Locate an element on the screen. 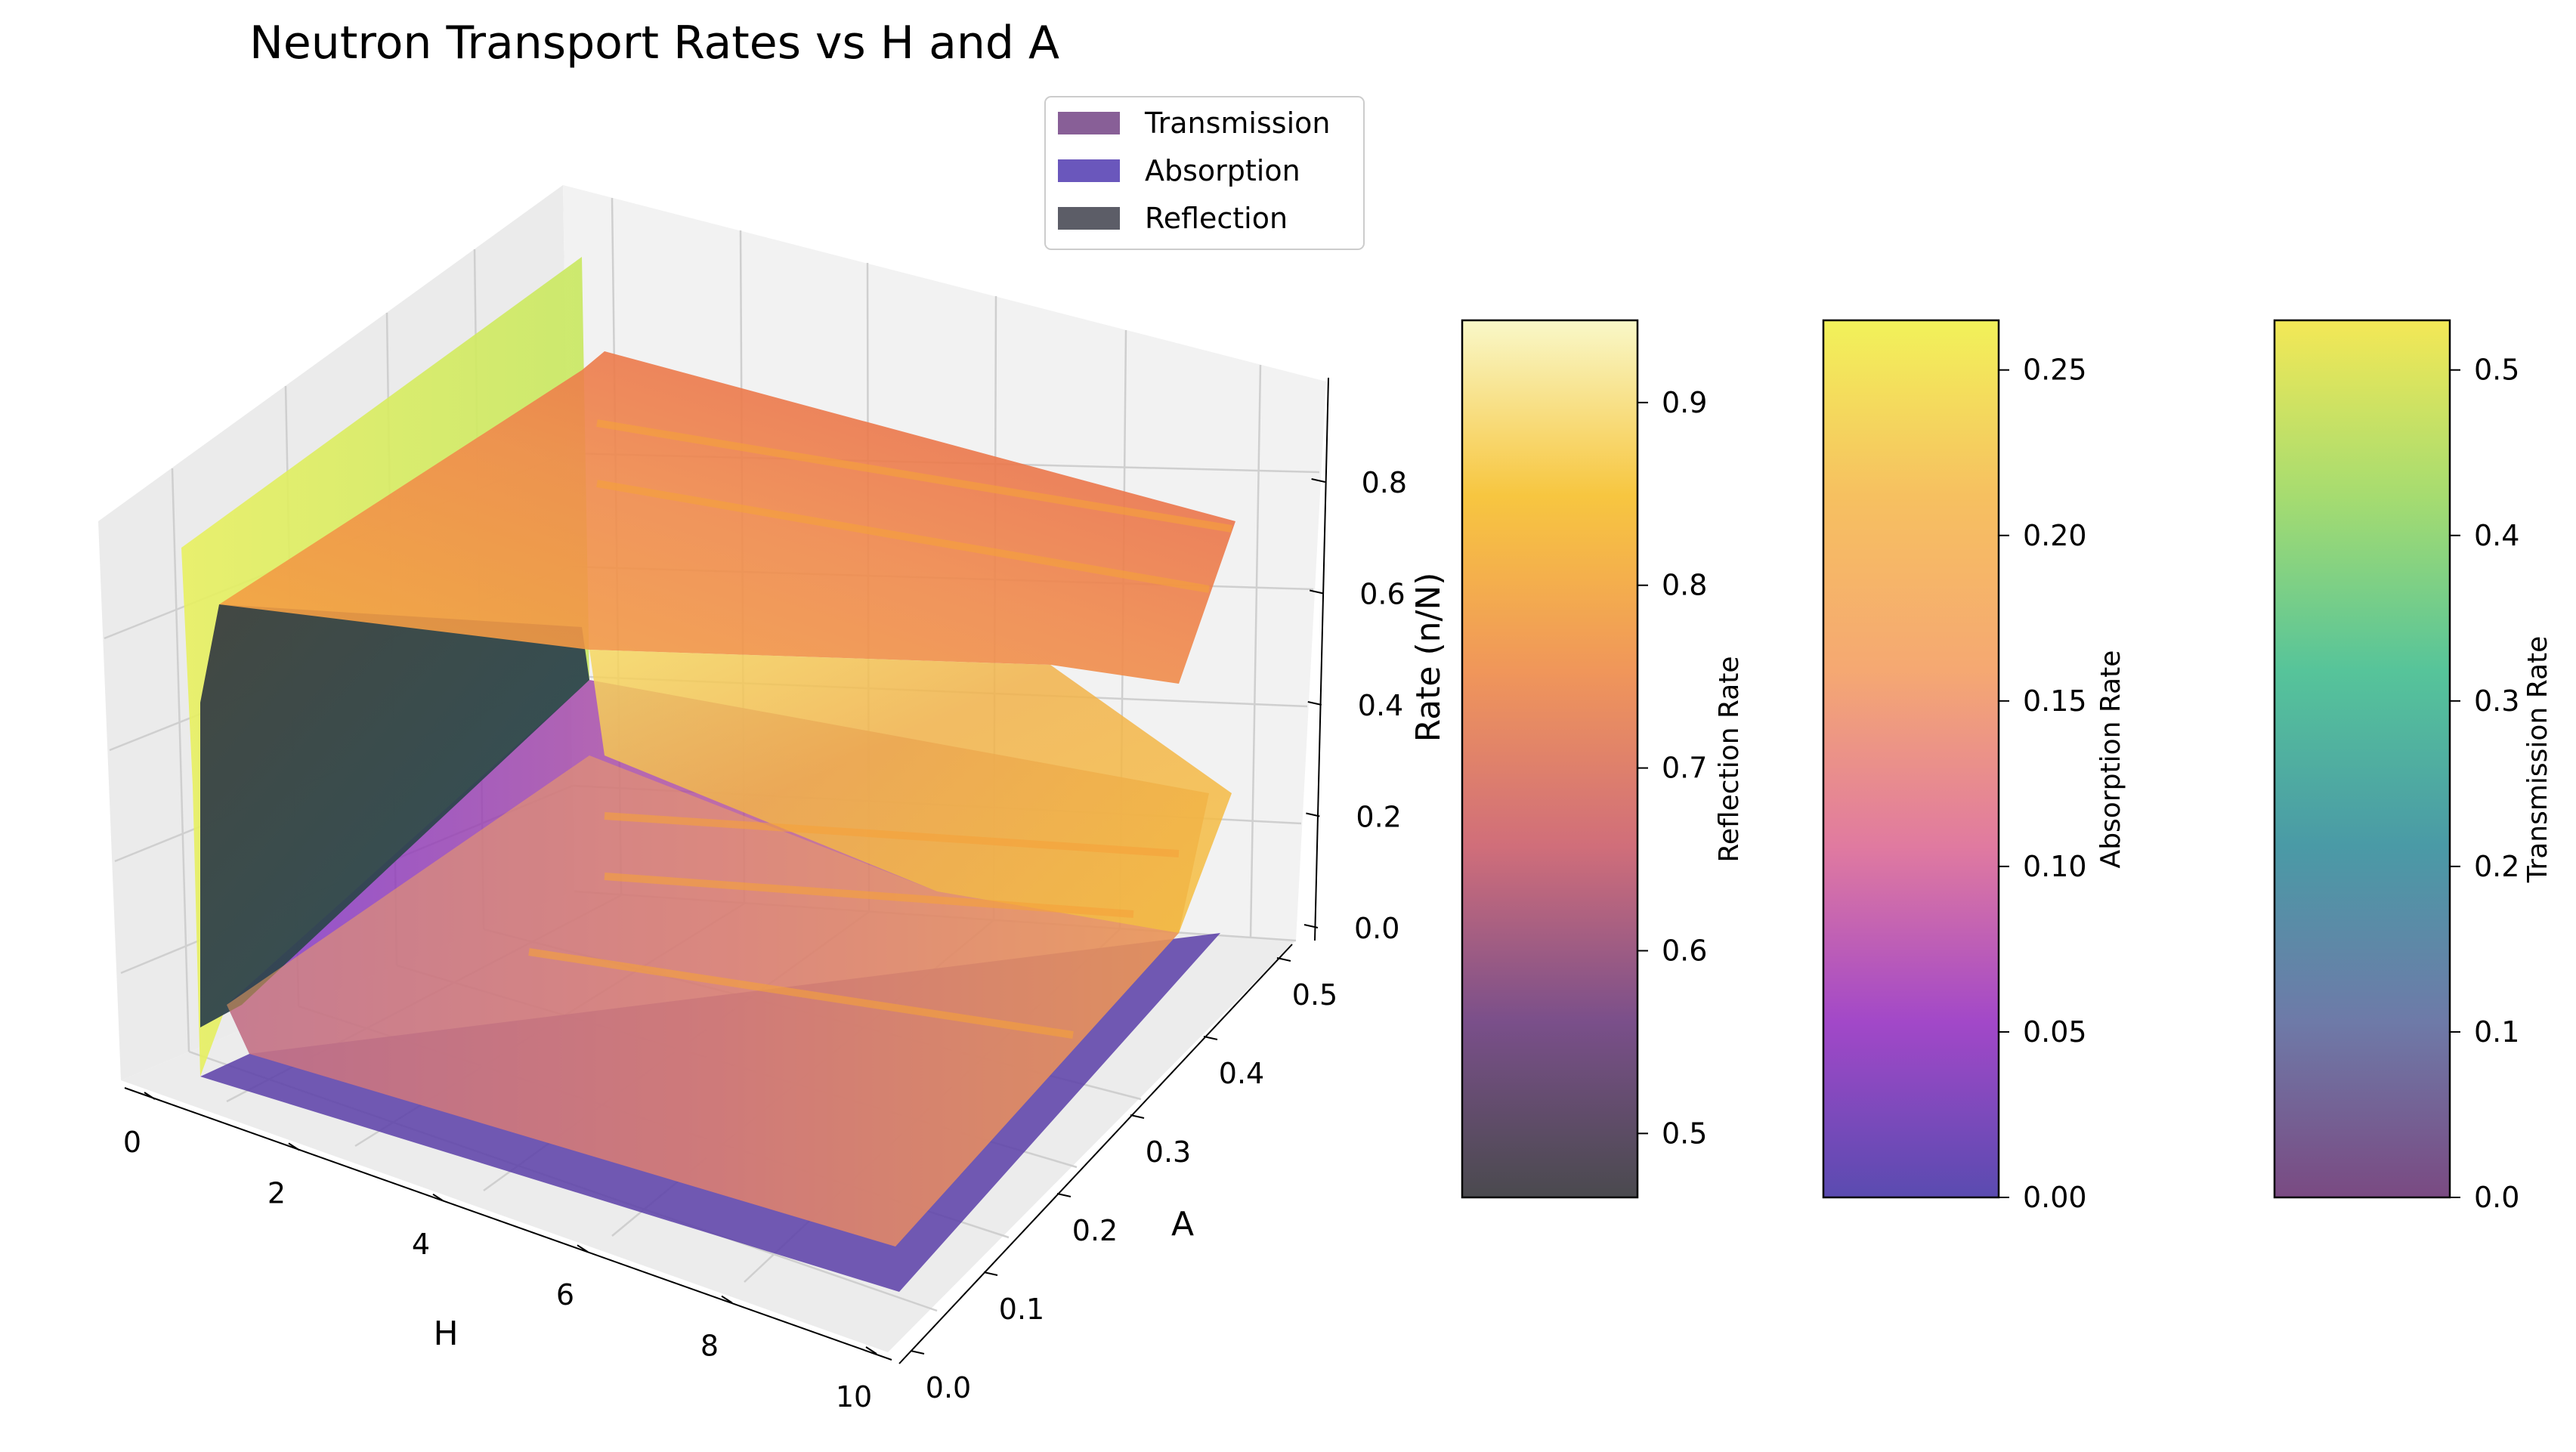  colorbar-tick-label: 0.8 is located at coordinates (1684, 585).